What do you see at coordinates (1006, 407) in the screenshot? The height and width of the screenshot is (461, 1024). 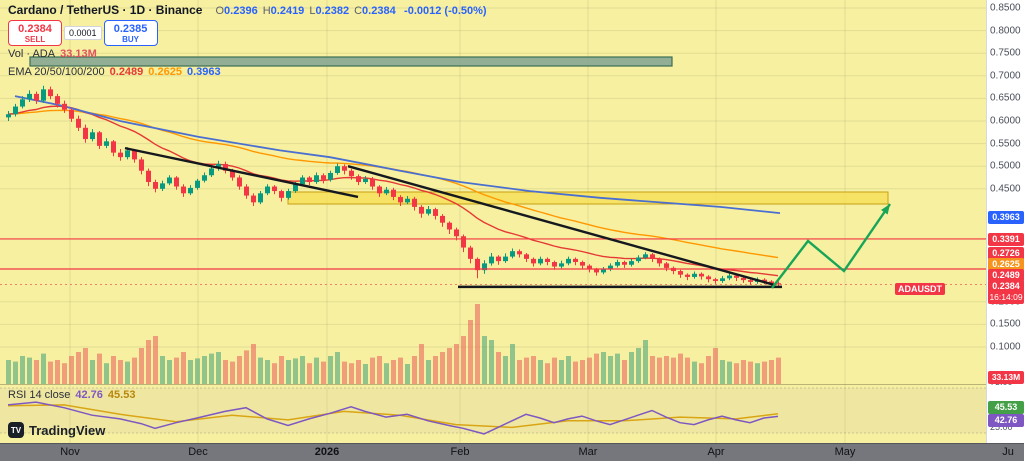 I see `rsi-value-chip: 45.53` at bounding box center [1006, 407].